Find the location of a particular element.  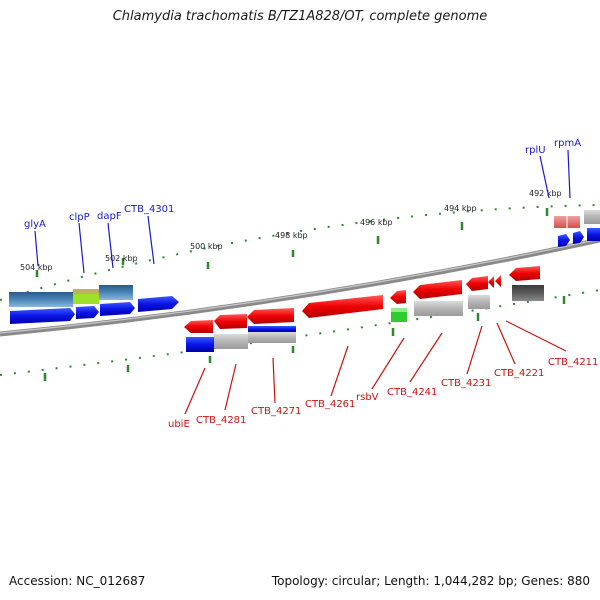

gene-glyA-arrow is located at coordinates (42, 316).